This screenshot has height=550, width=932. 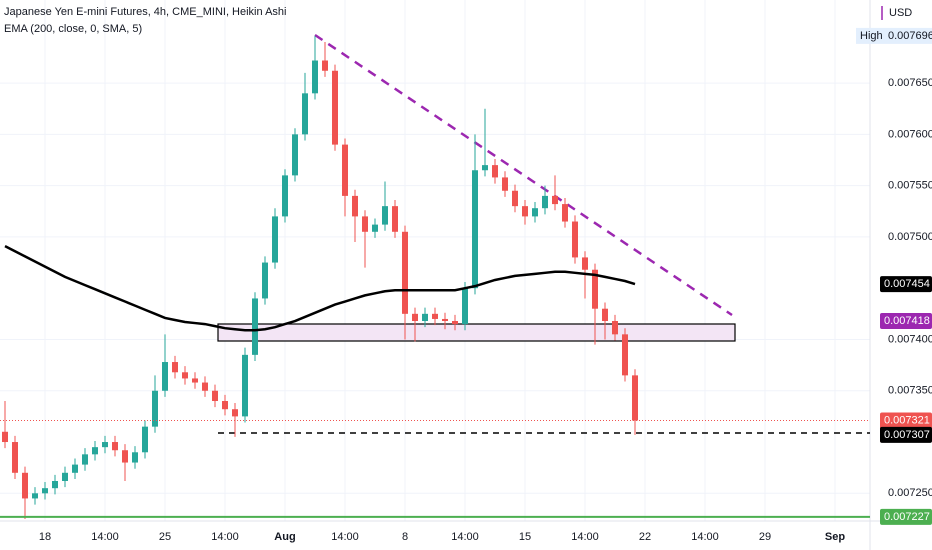 I want to click on price-badge-label: 0.007321, so click(x=907, y=420).